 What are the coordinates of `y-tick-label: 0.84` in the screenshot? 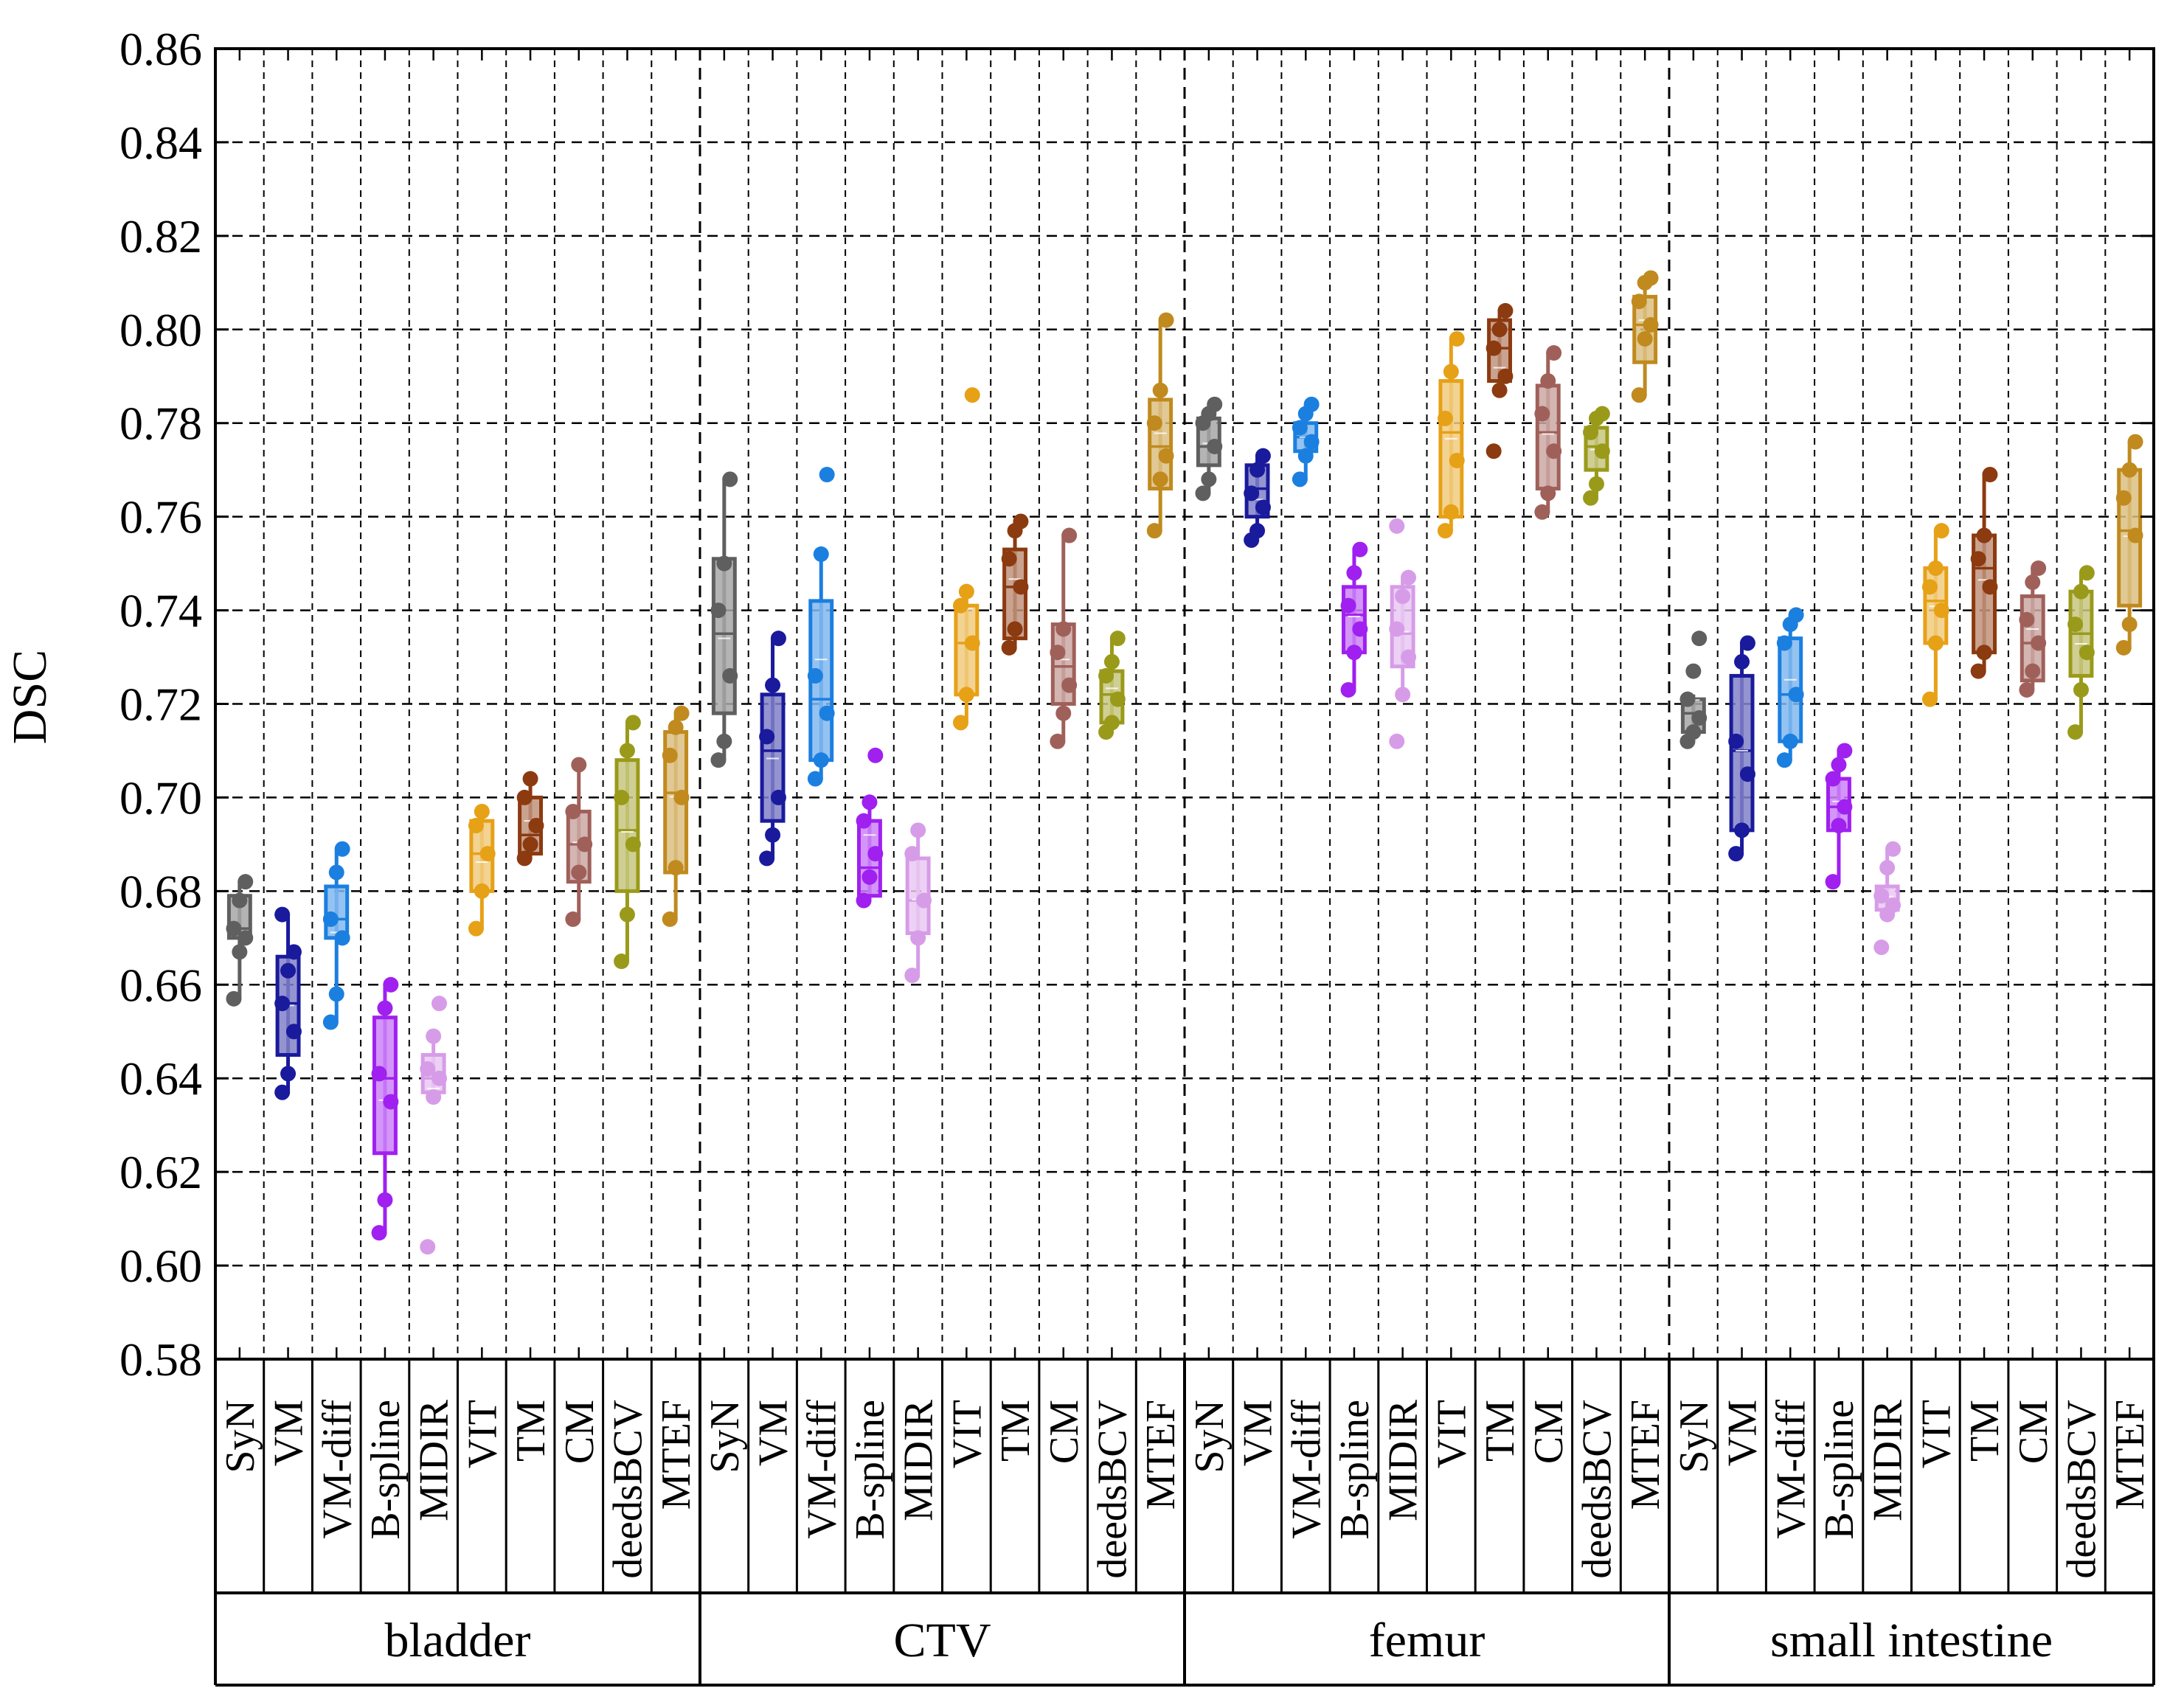 It's located at (160, 143).